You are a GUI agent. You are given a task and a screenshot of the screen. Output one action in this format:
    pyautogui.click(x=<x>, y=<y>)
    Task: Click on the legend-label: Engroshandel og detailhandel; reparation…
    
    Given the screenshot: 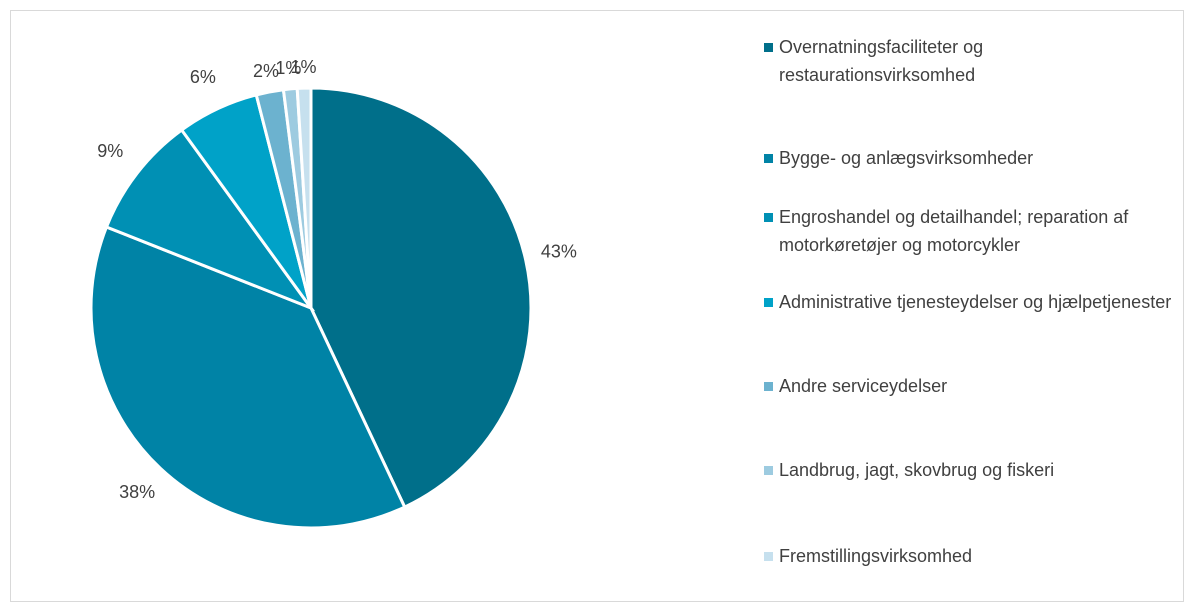 What is the action you would take?
    pyautogui.click(x=954, y=231)
    